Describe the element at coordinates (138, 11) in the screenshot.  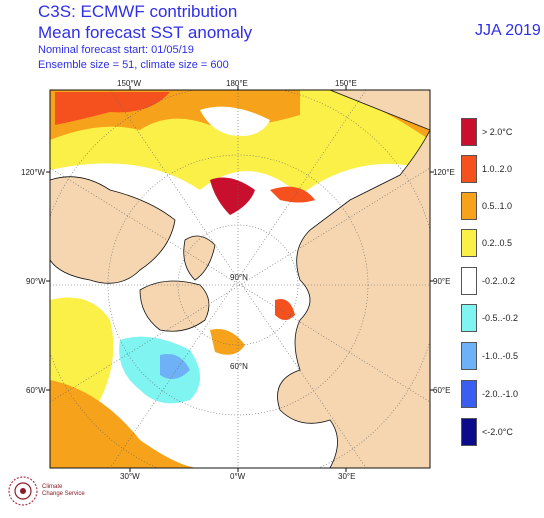
I see `title-line-1: C3S: ECMWF contribution` at that location.